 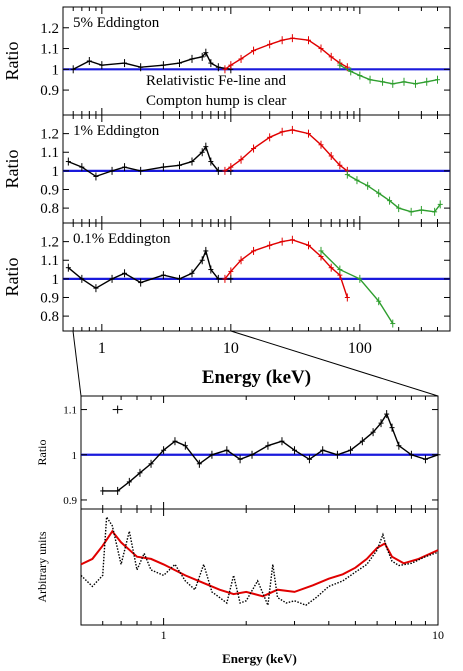 What do you see at coordinates (77, 363) in the screenshot?
I see `zoom-line-left` at bounding box center [77, 363].